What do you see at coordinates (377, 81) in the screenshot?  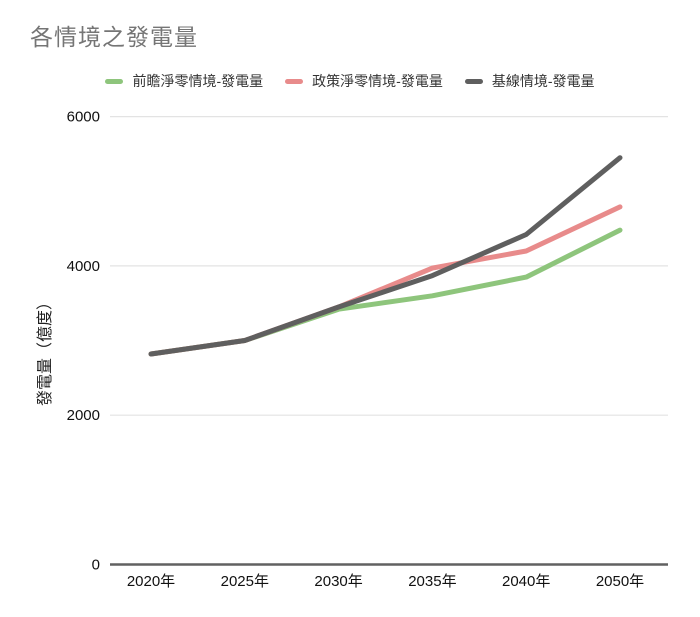 I see `legend-label: 政策淨零情境-發電量` at bounding box center [377, 81].